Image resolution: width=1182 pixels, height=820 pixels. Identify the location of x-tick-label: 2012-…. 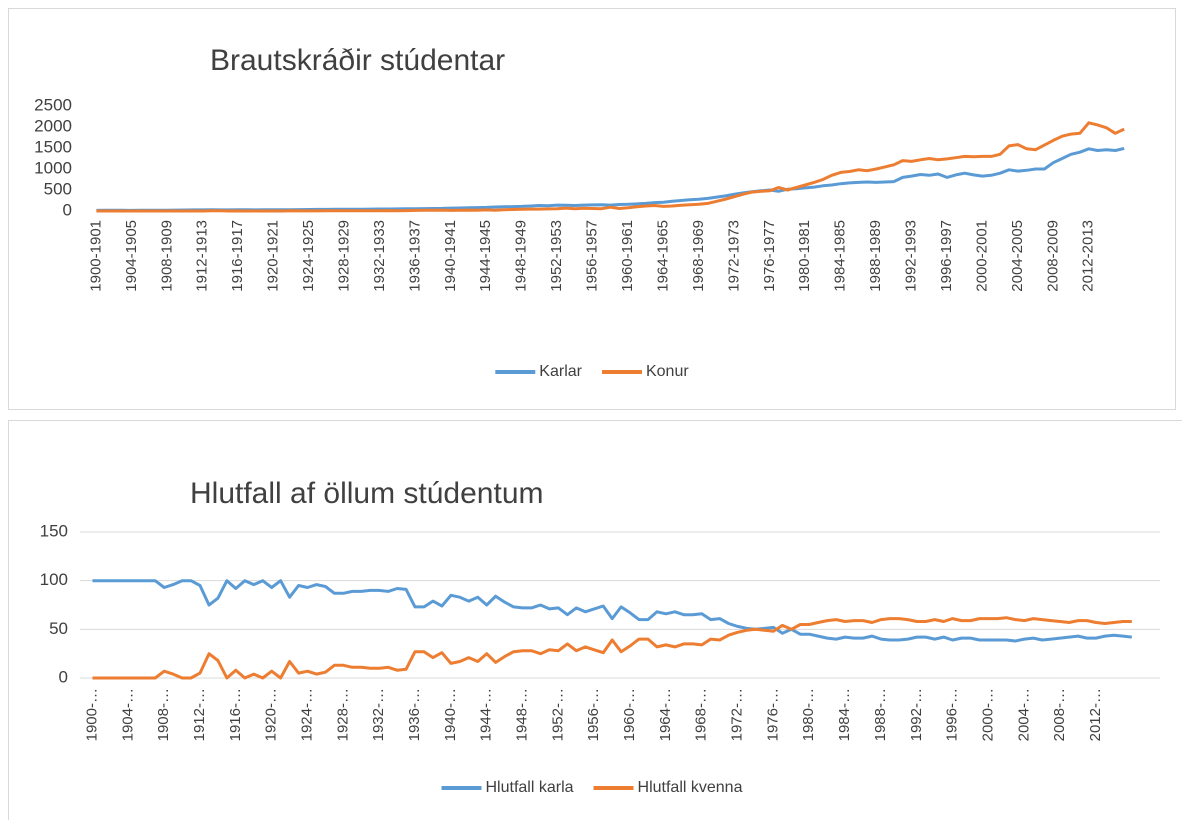
(1095, 714).